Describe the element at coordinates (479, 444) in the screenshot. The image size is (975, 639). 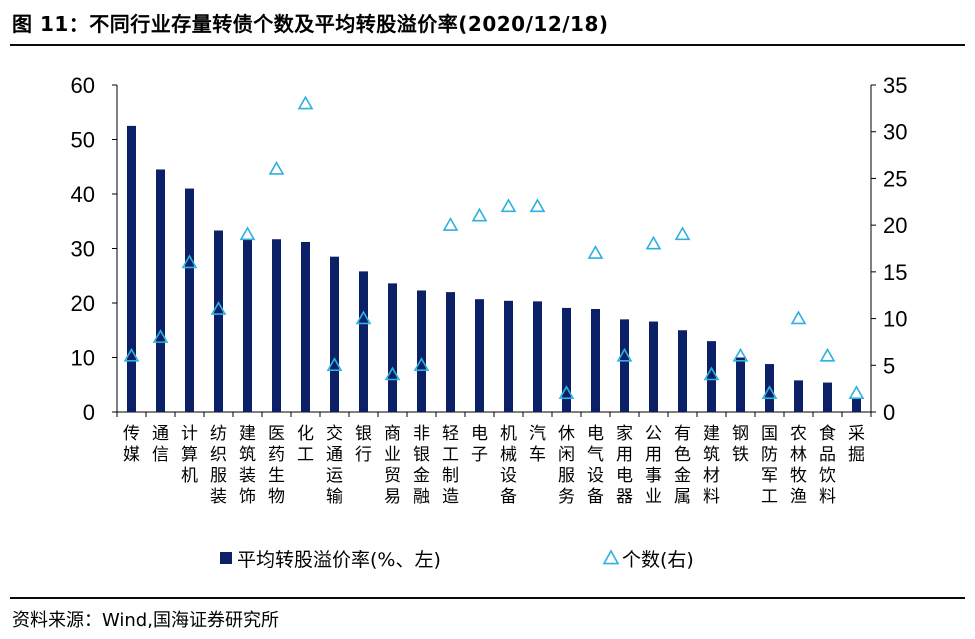
I see `x-tick-label: 电子` at that location.